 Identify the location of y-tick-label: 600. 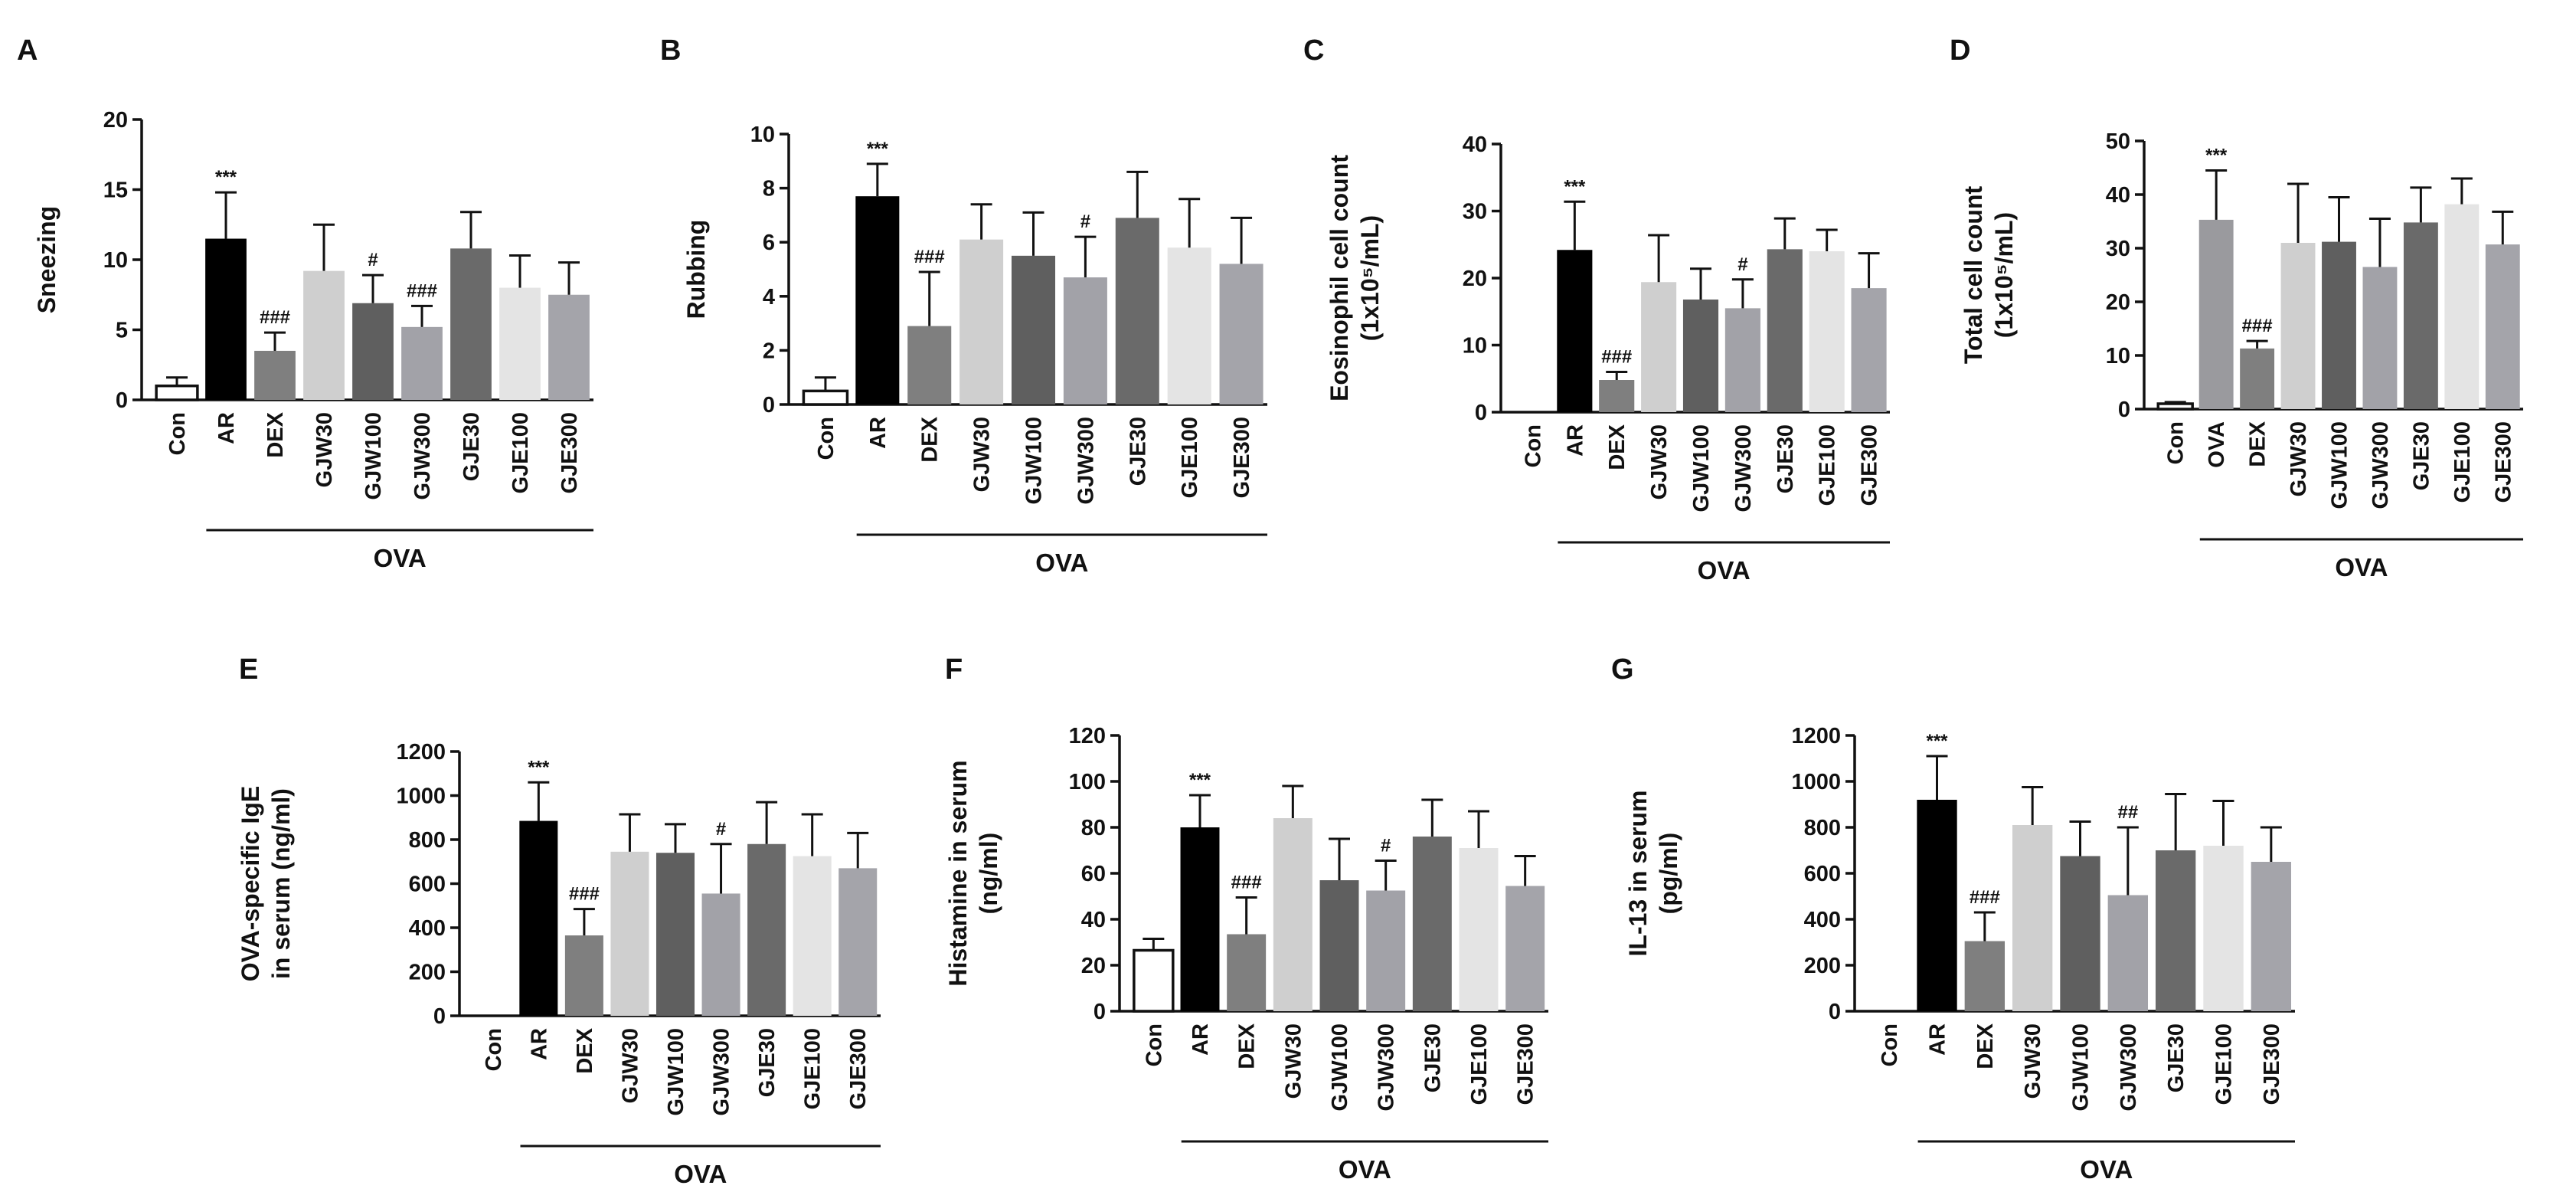
(1822, 874).